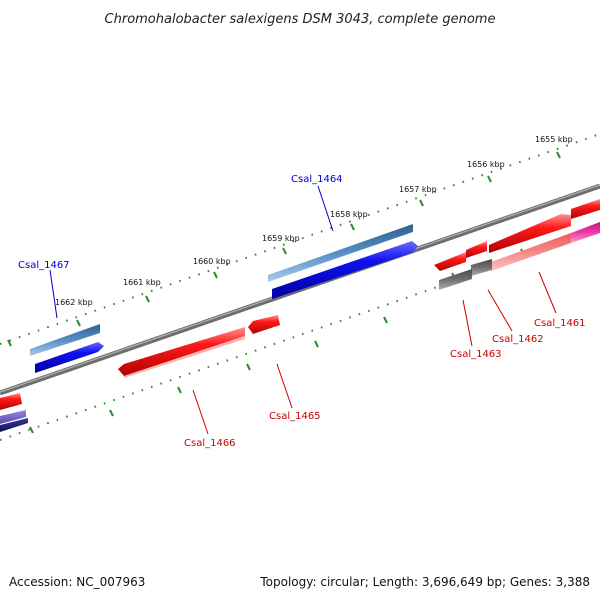 The image size is (600, 600). What do you see at coordinates (349, 214) in the screenshot?
I see `kbp-label-1658: 1658 kbp` at bounding box center [349, 214].